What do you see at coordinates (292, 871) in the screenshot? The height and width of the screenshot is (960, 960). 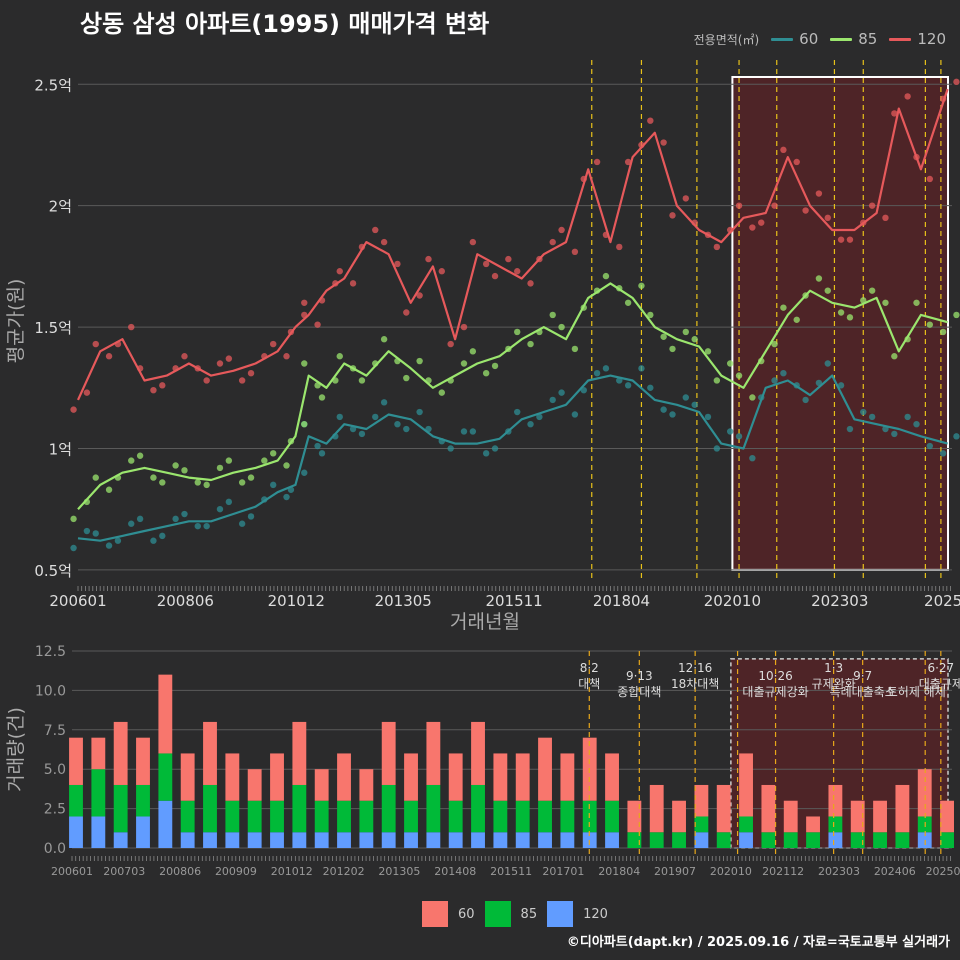 I see `volume-x-tick-label: 201012` at bounding box center [292, 871].